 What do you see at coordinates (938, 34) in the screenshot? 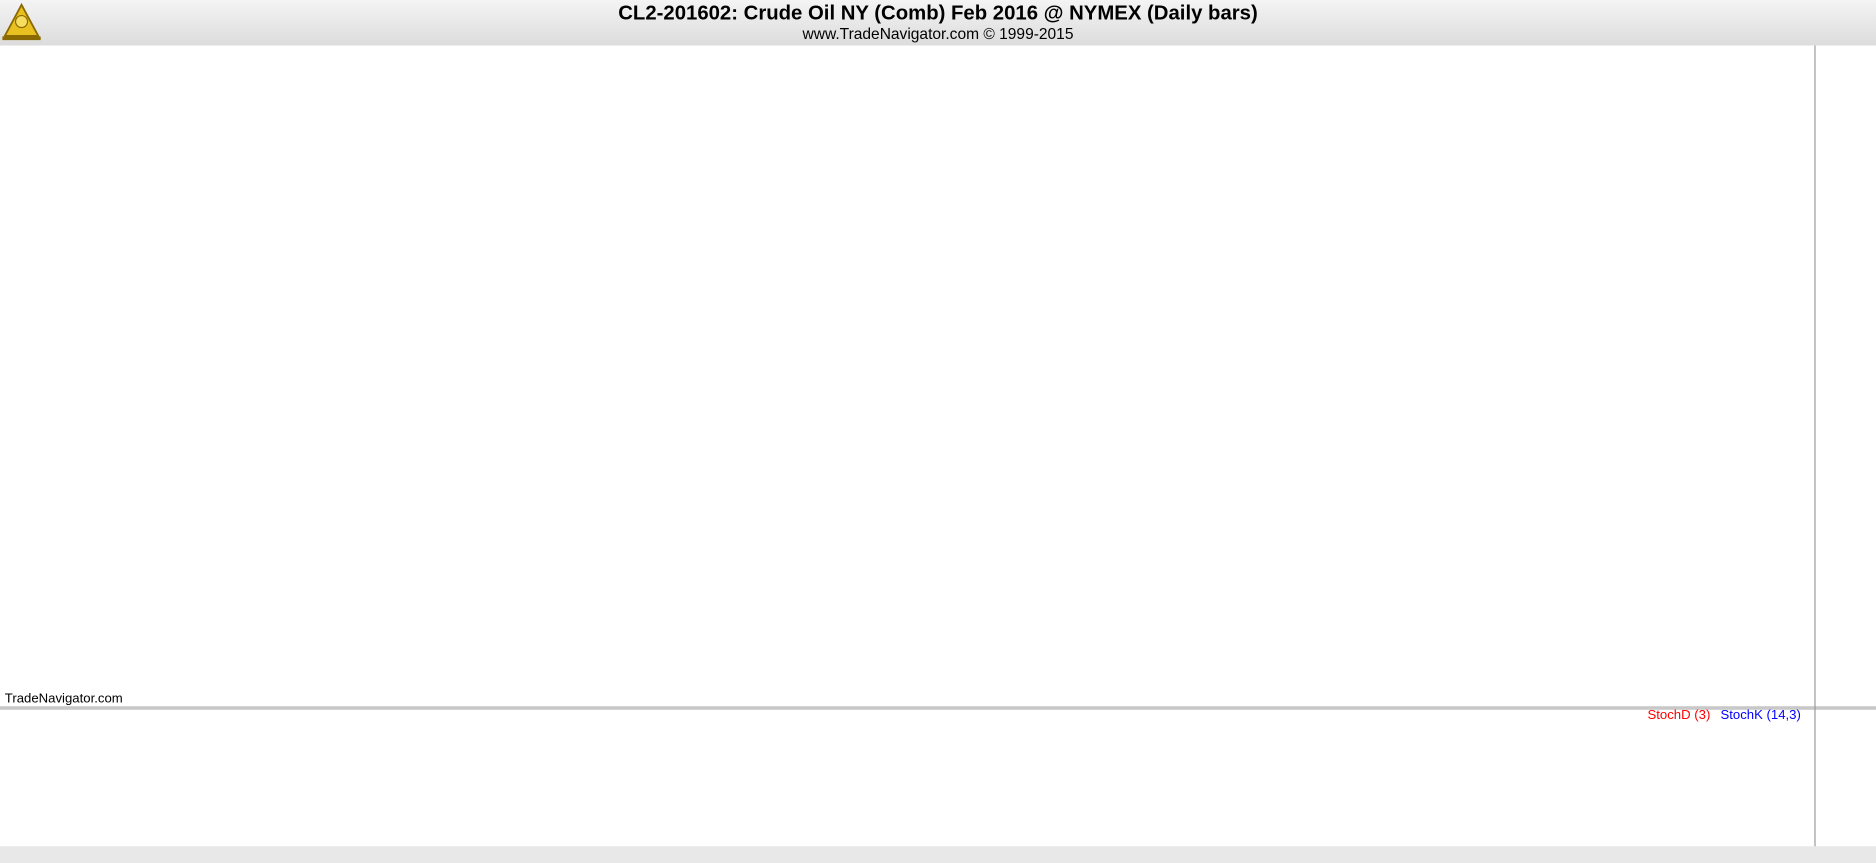
I see `chart-subtitle: www.TradeNavigator.com © 1999-2015` at bounding box center [938, 34].